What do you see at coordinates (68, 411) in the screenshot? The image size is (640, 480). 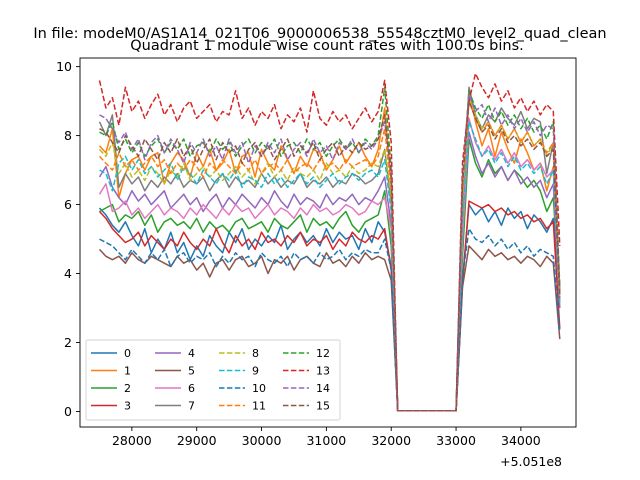 I see `y-tick-label: 0` at bounding box center [68, 411].